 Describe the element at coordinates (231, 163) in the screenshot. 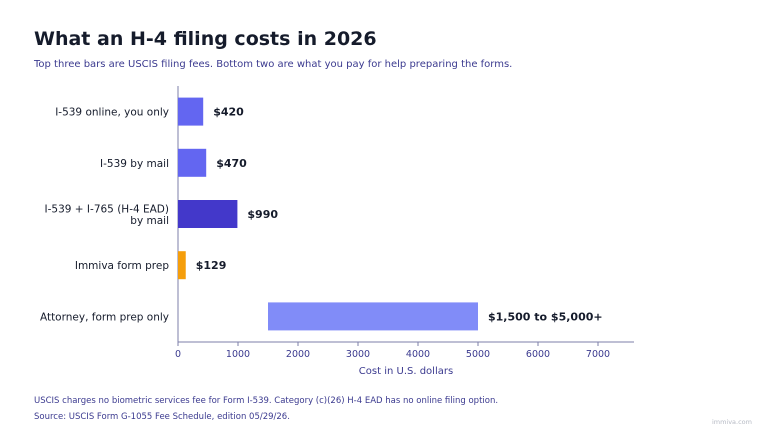

I see `bar-value-label: $470` at that location.